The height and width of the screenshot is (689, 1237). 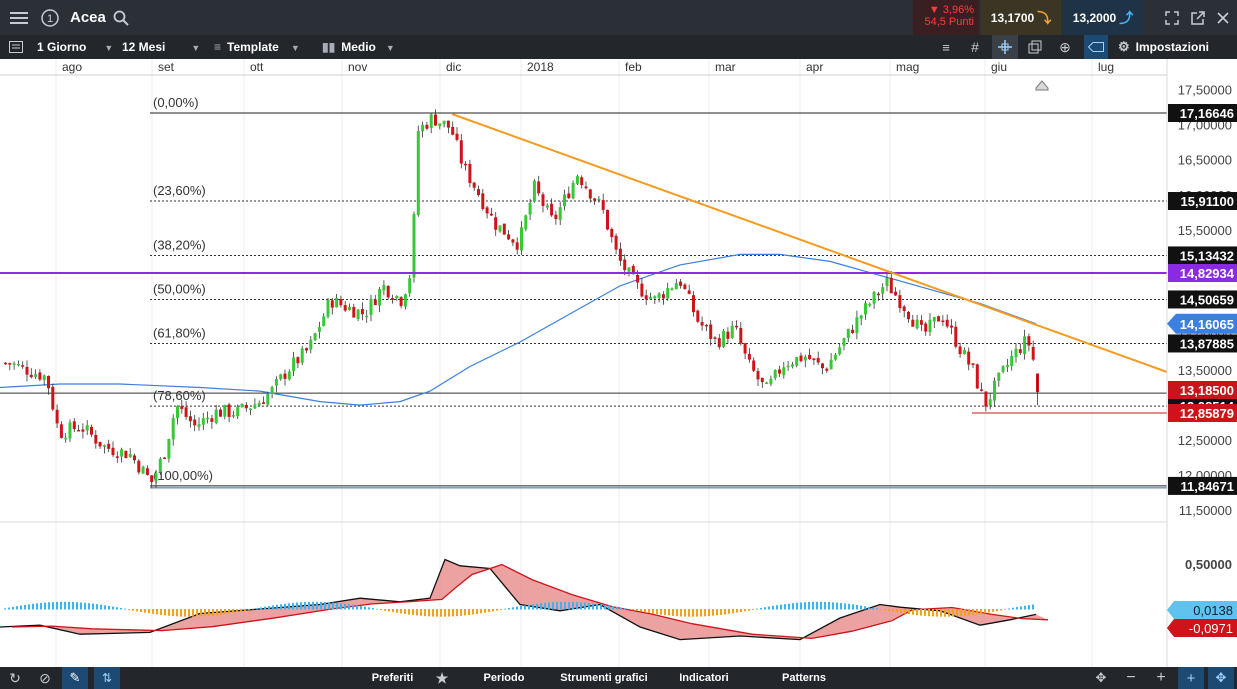 I want to click on crosshair-toggle-icon: +, so click(x=1191, y=678).